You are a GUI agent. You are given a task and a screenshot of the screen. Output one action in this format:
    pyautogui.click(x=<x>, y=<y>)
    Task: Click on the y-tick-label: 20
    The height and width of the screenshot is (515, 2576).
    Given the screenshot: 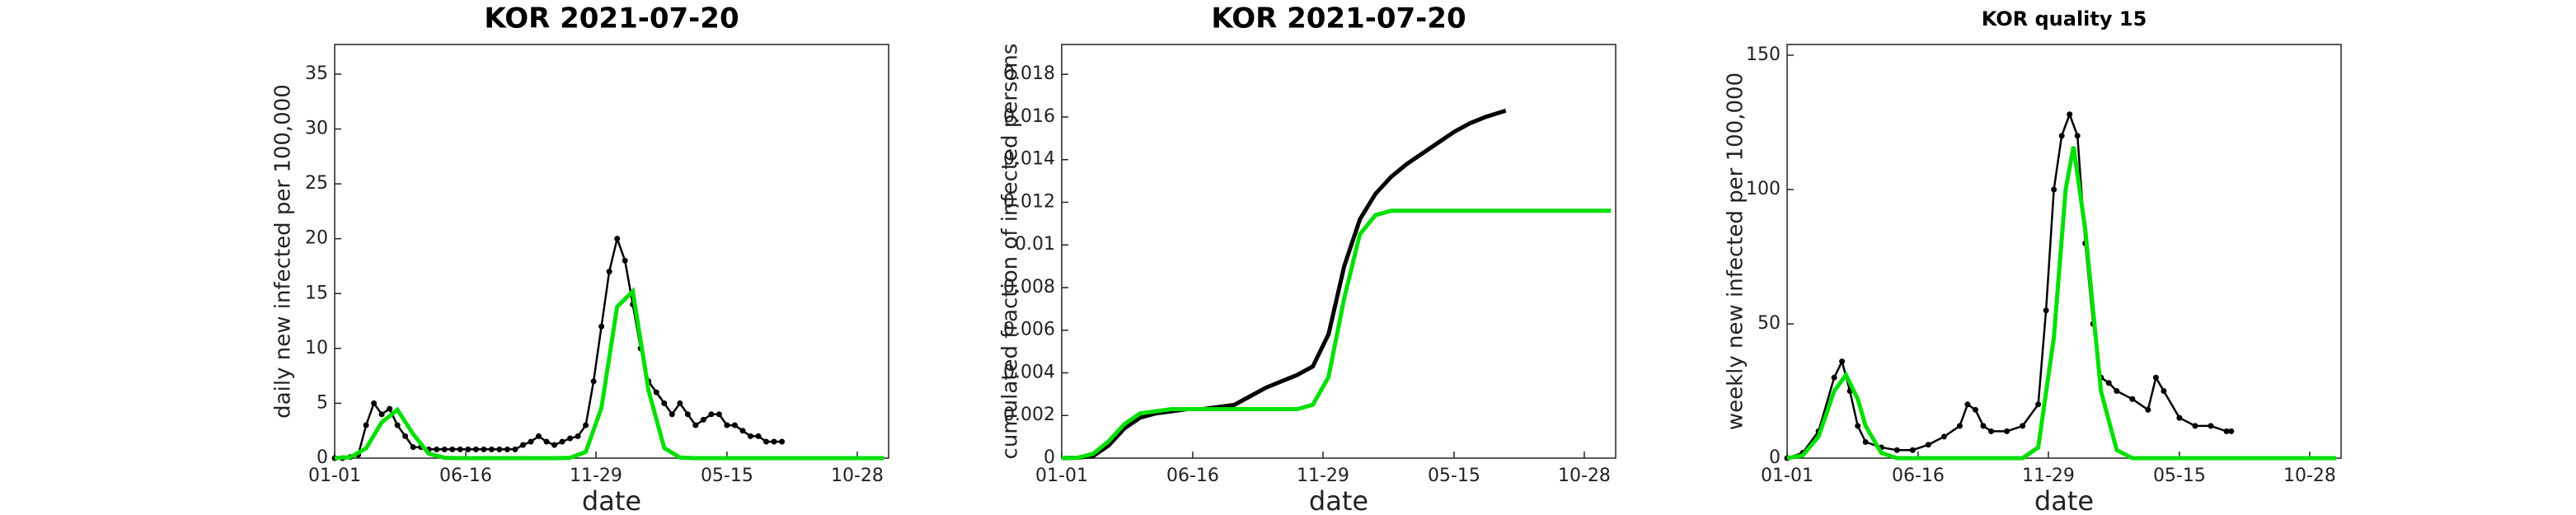 What is the action you would take?
    pyautogui.click(x=317, y=238)
    